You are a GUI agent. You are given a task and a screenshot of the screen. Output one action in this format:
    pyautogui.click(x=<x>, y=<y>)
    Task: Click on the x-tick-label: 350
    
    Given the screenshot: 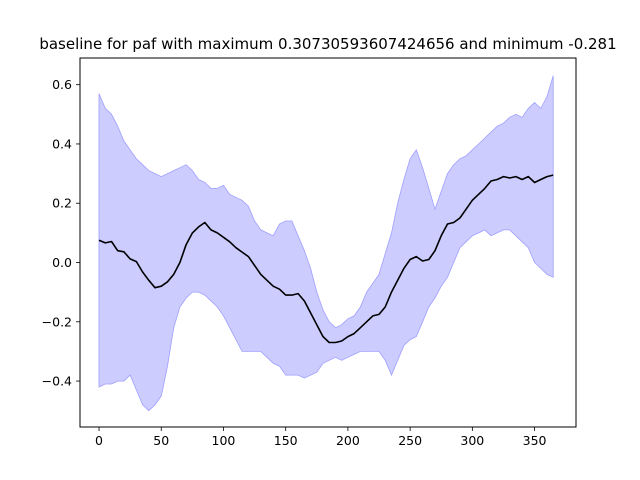 What is the action you would take?
    pyautogui.click(x=535, y=440)
    